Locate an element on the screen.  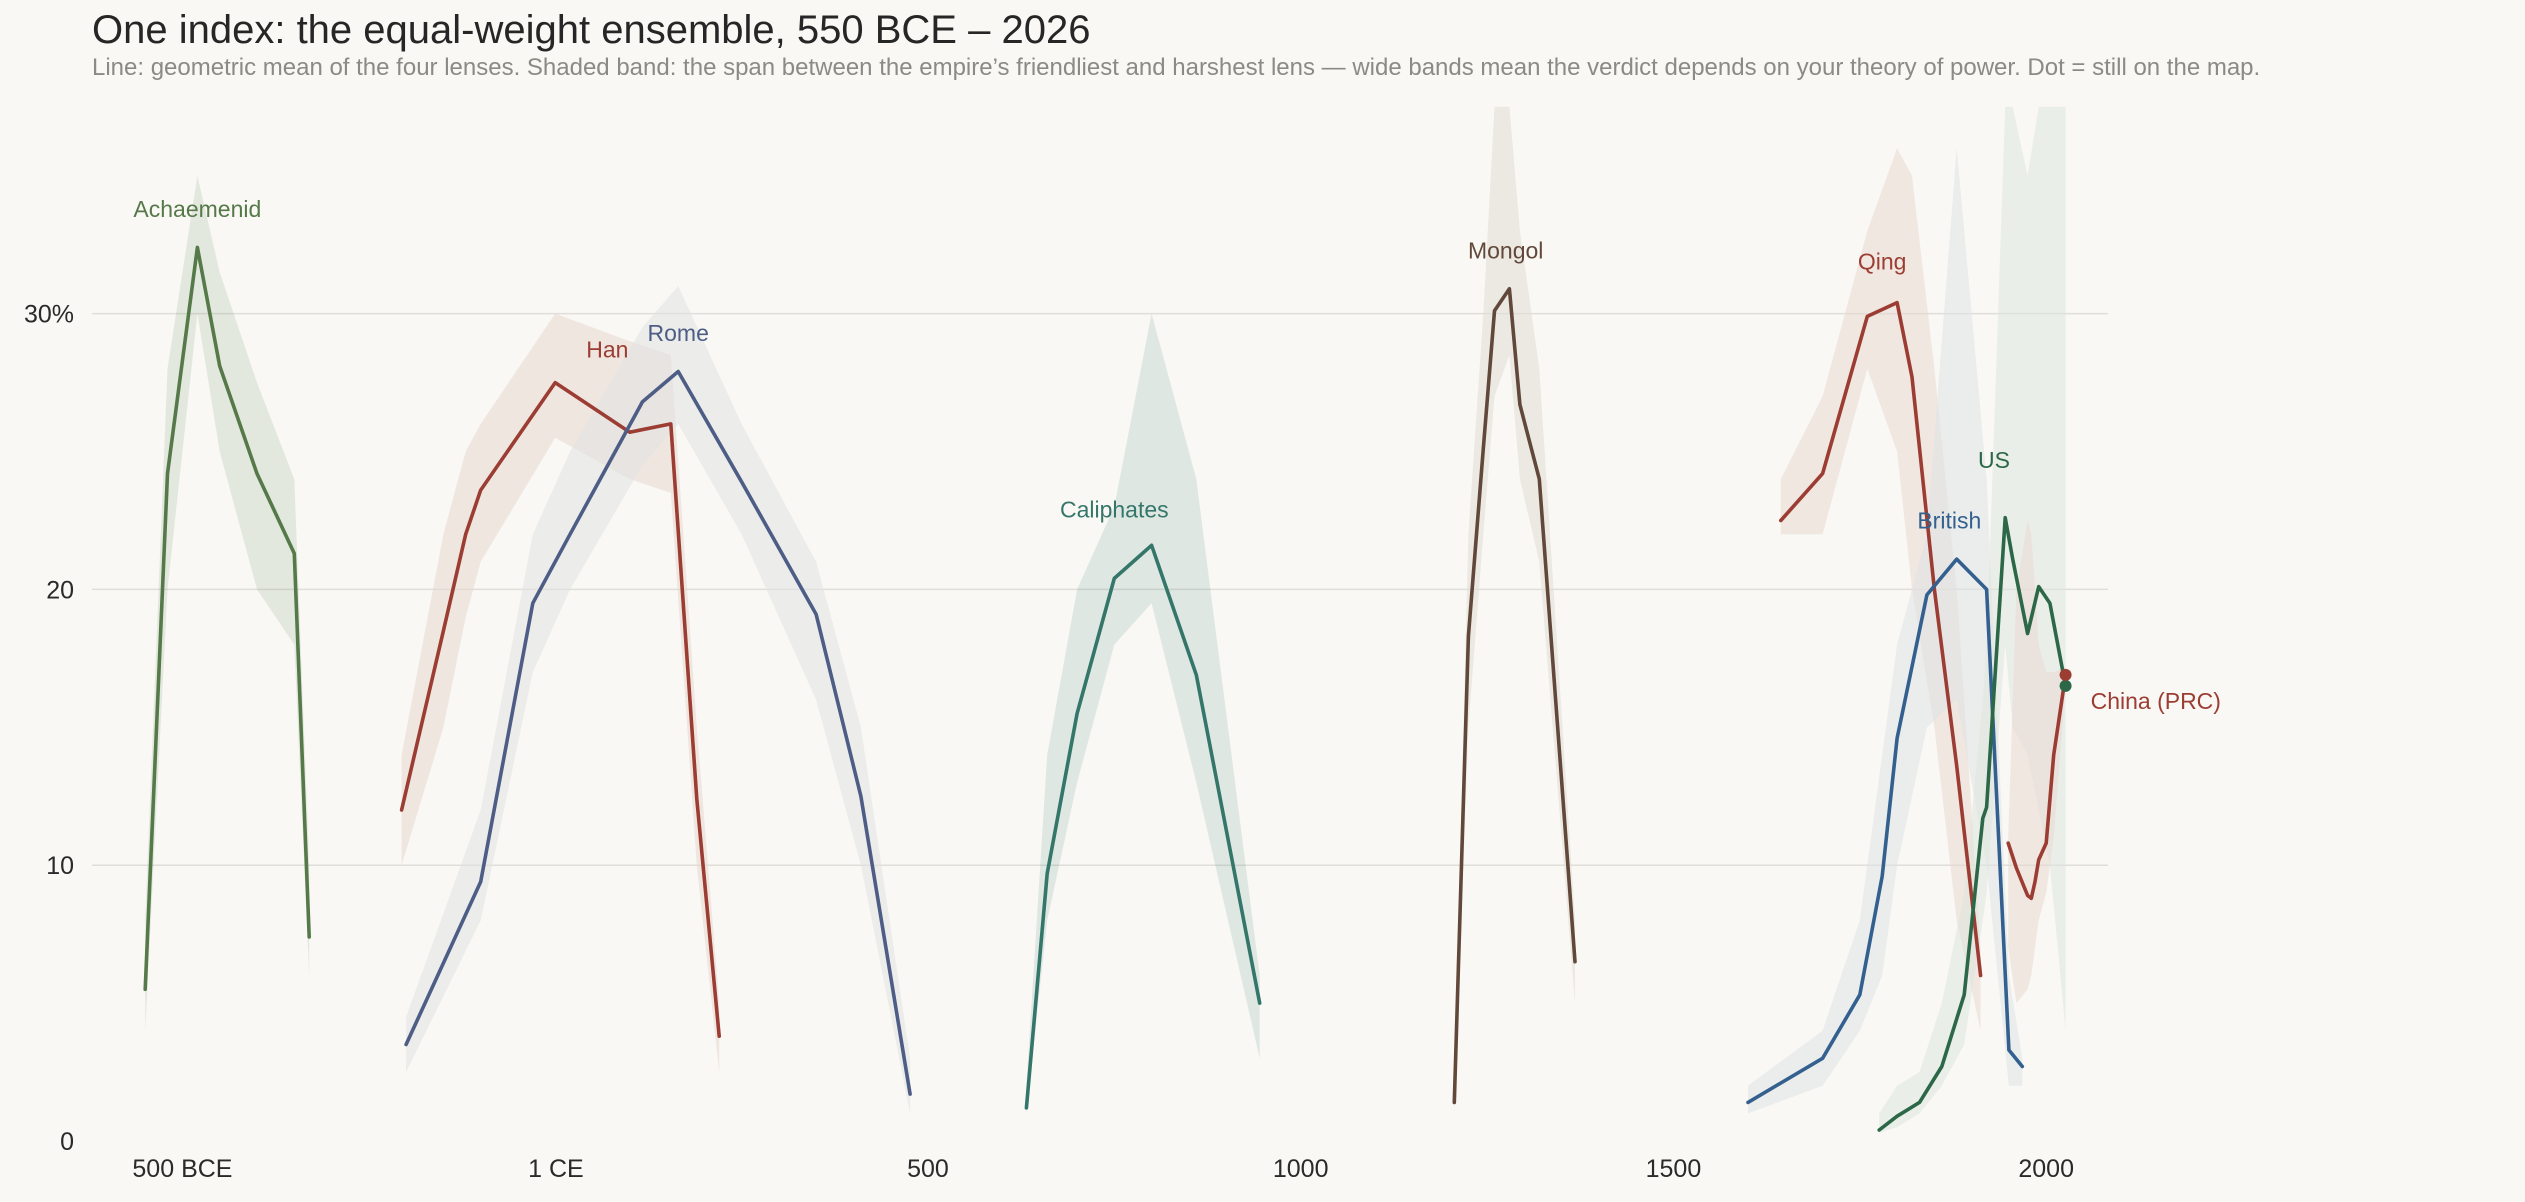
y-tick-label: 20 is located at coordinates (60, 590).